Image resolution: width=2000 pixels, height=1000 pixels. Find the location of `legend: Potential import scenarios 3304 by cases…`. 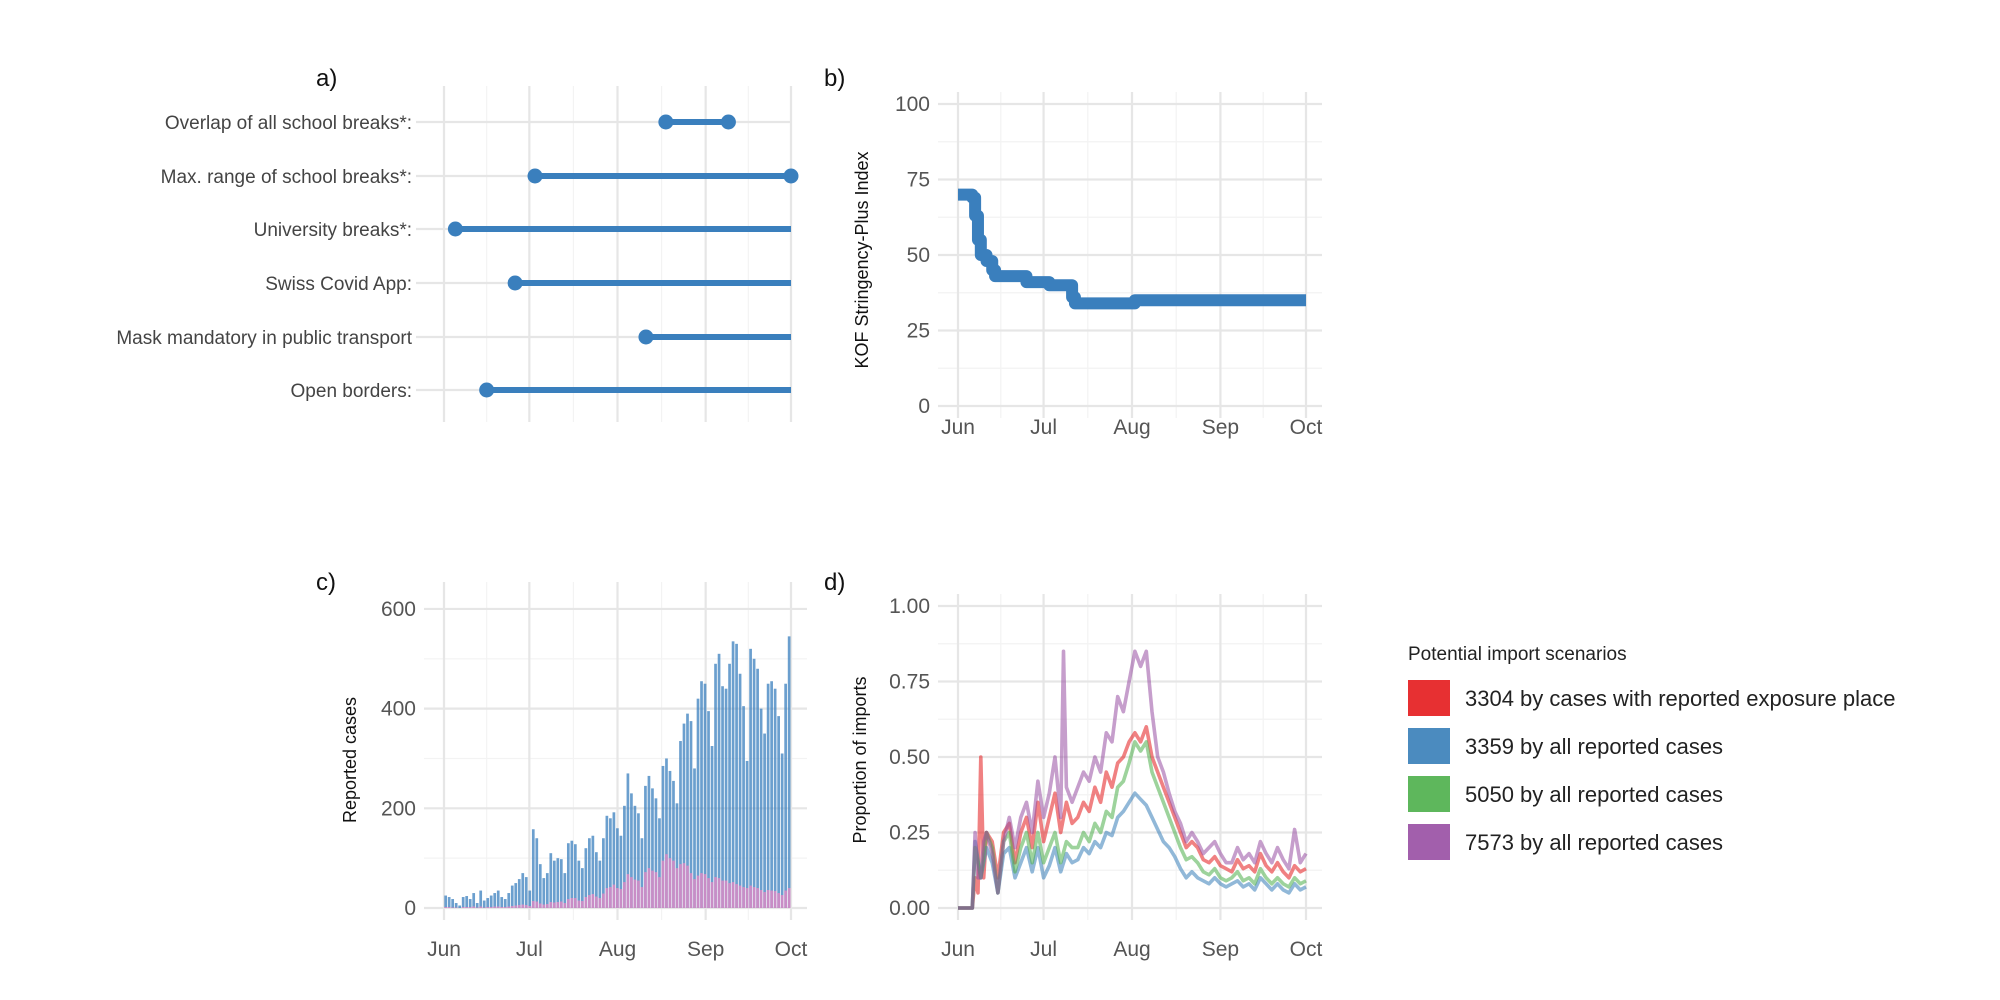

legend: Potential import scenarios 3304 by cases… is located at coordinates (1651, 752).